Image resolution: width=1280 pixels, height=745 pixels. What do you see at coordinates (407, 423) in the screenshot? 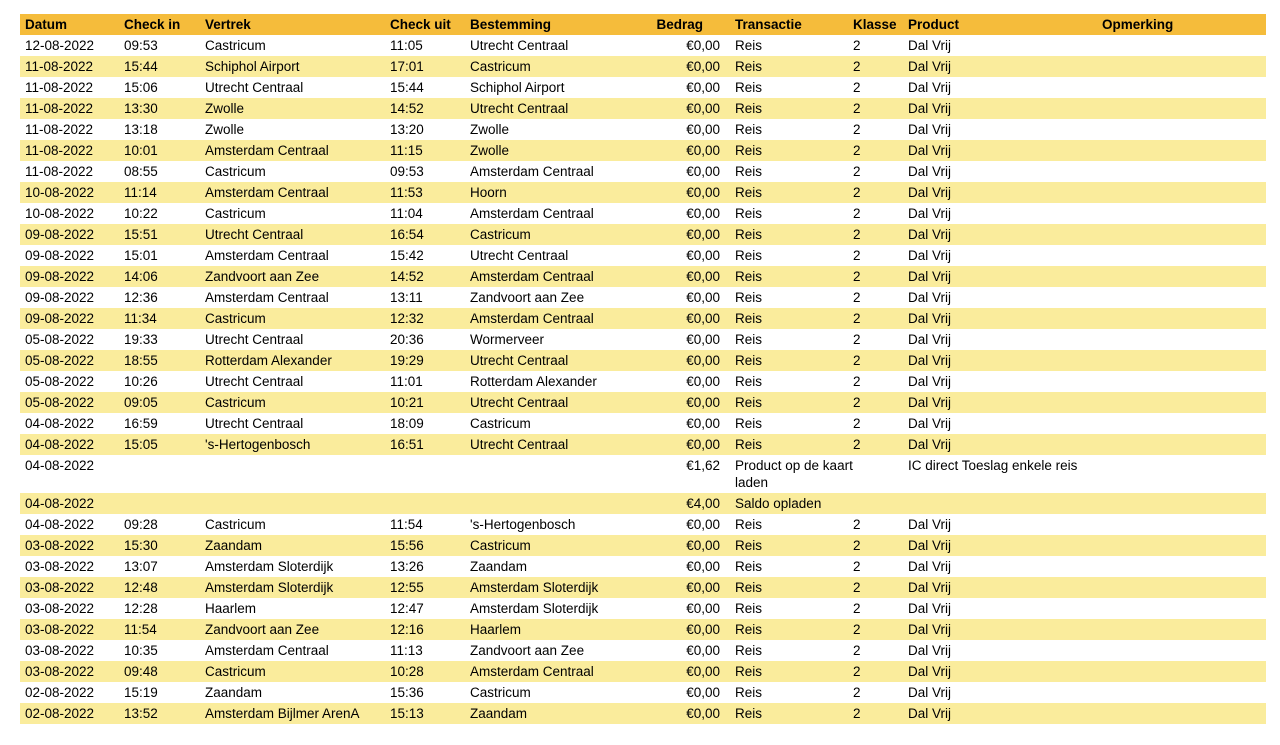
I see `cell-check_uit: 18:09` at bounding box center [407, 423].